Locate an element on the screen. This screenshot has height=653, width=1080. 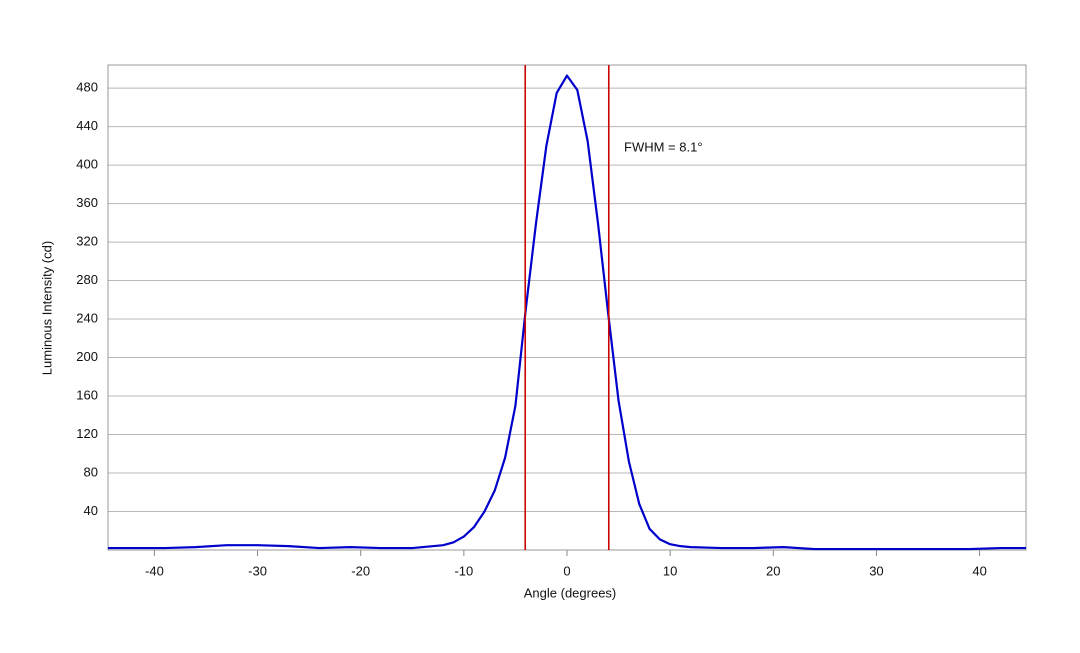
y-tick-label: 360 is located at coordinates (87, 202).